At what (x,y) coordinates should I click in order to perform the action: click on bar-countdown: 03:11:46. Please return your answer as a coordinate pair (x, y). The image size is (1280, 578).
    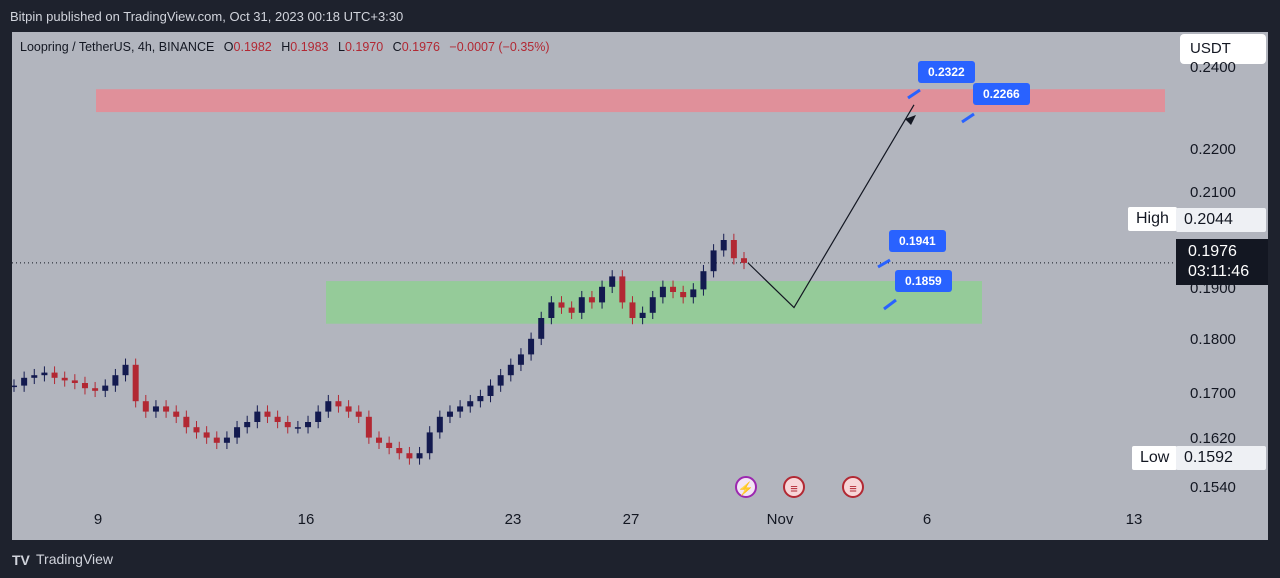
    Looking at the image, I should click on (1219, 271).